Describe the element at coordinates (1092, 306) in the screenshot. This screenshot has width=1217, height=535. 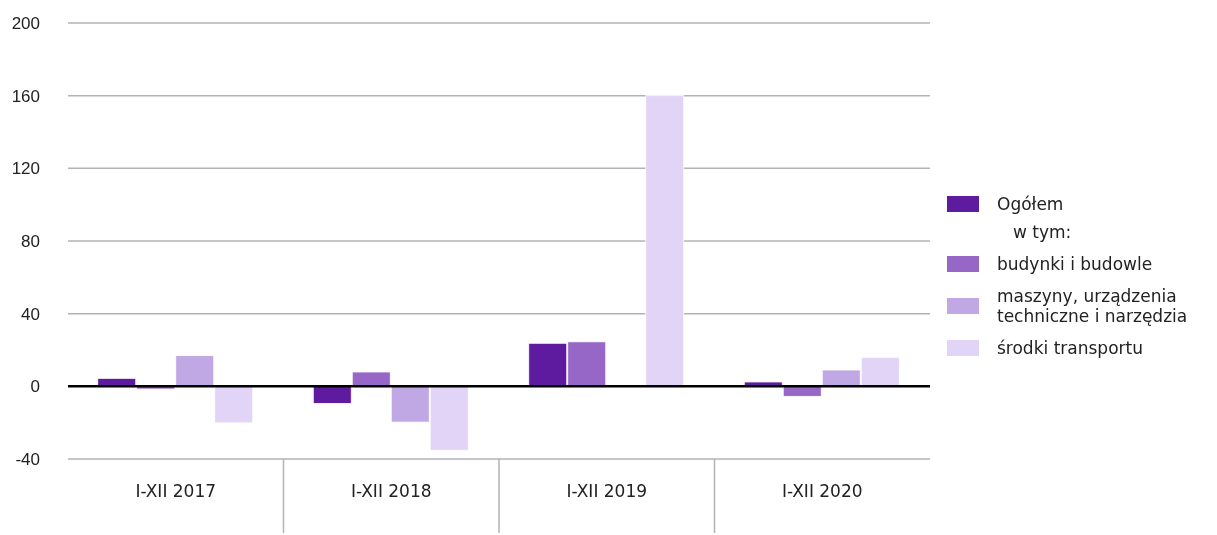
I see `legend-label: maszyny, urządzenia techniczne i narzędzia` at that location.